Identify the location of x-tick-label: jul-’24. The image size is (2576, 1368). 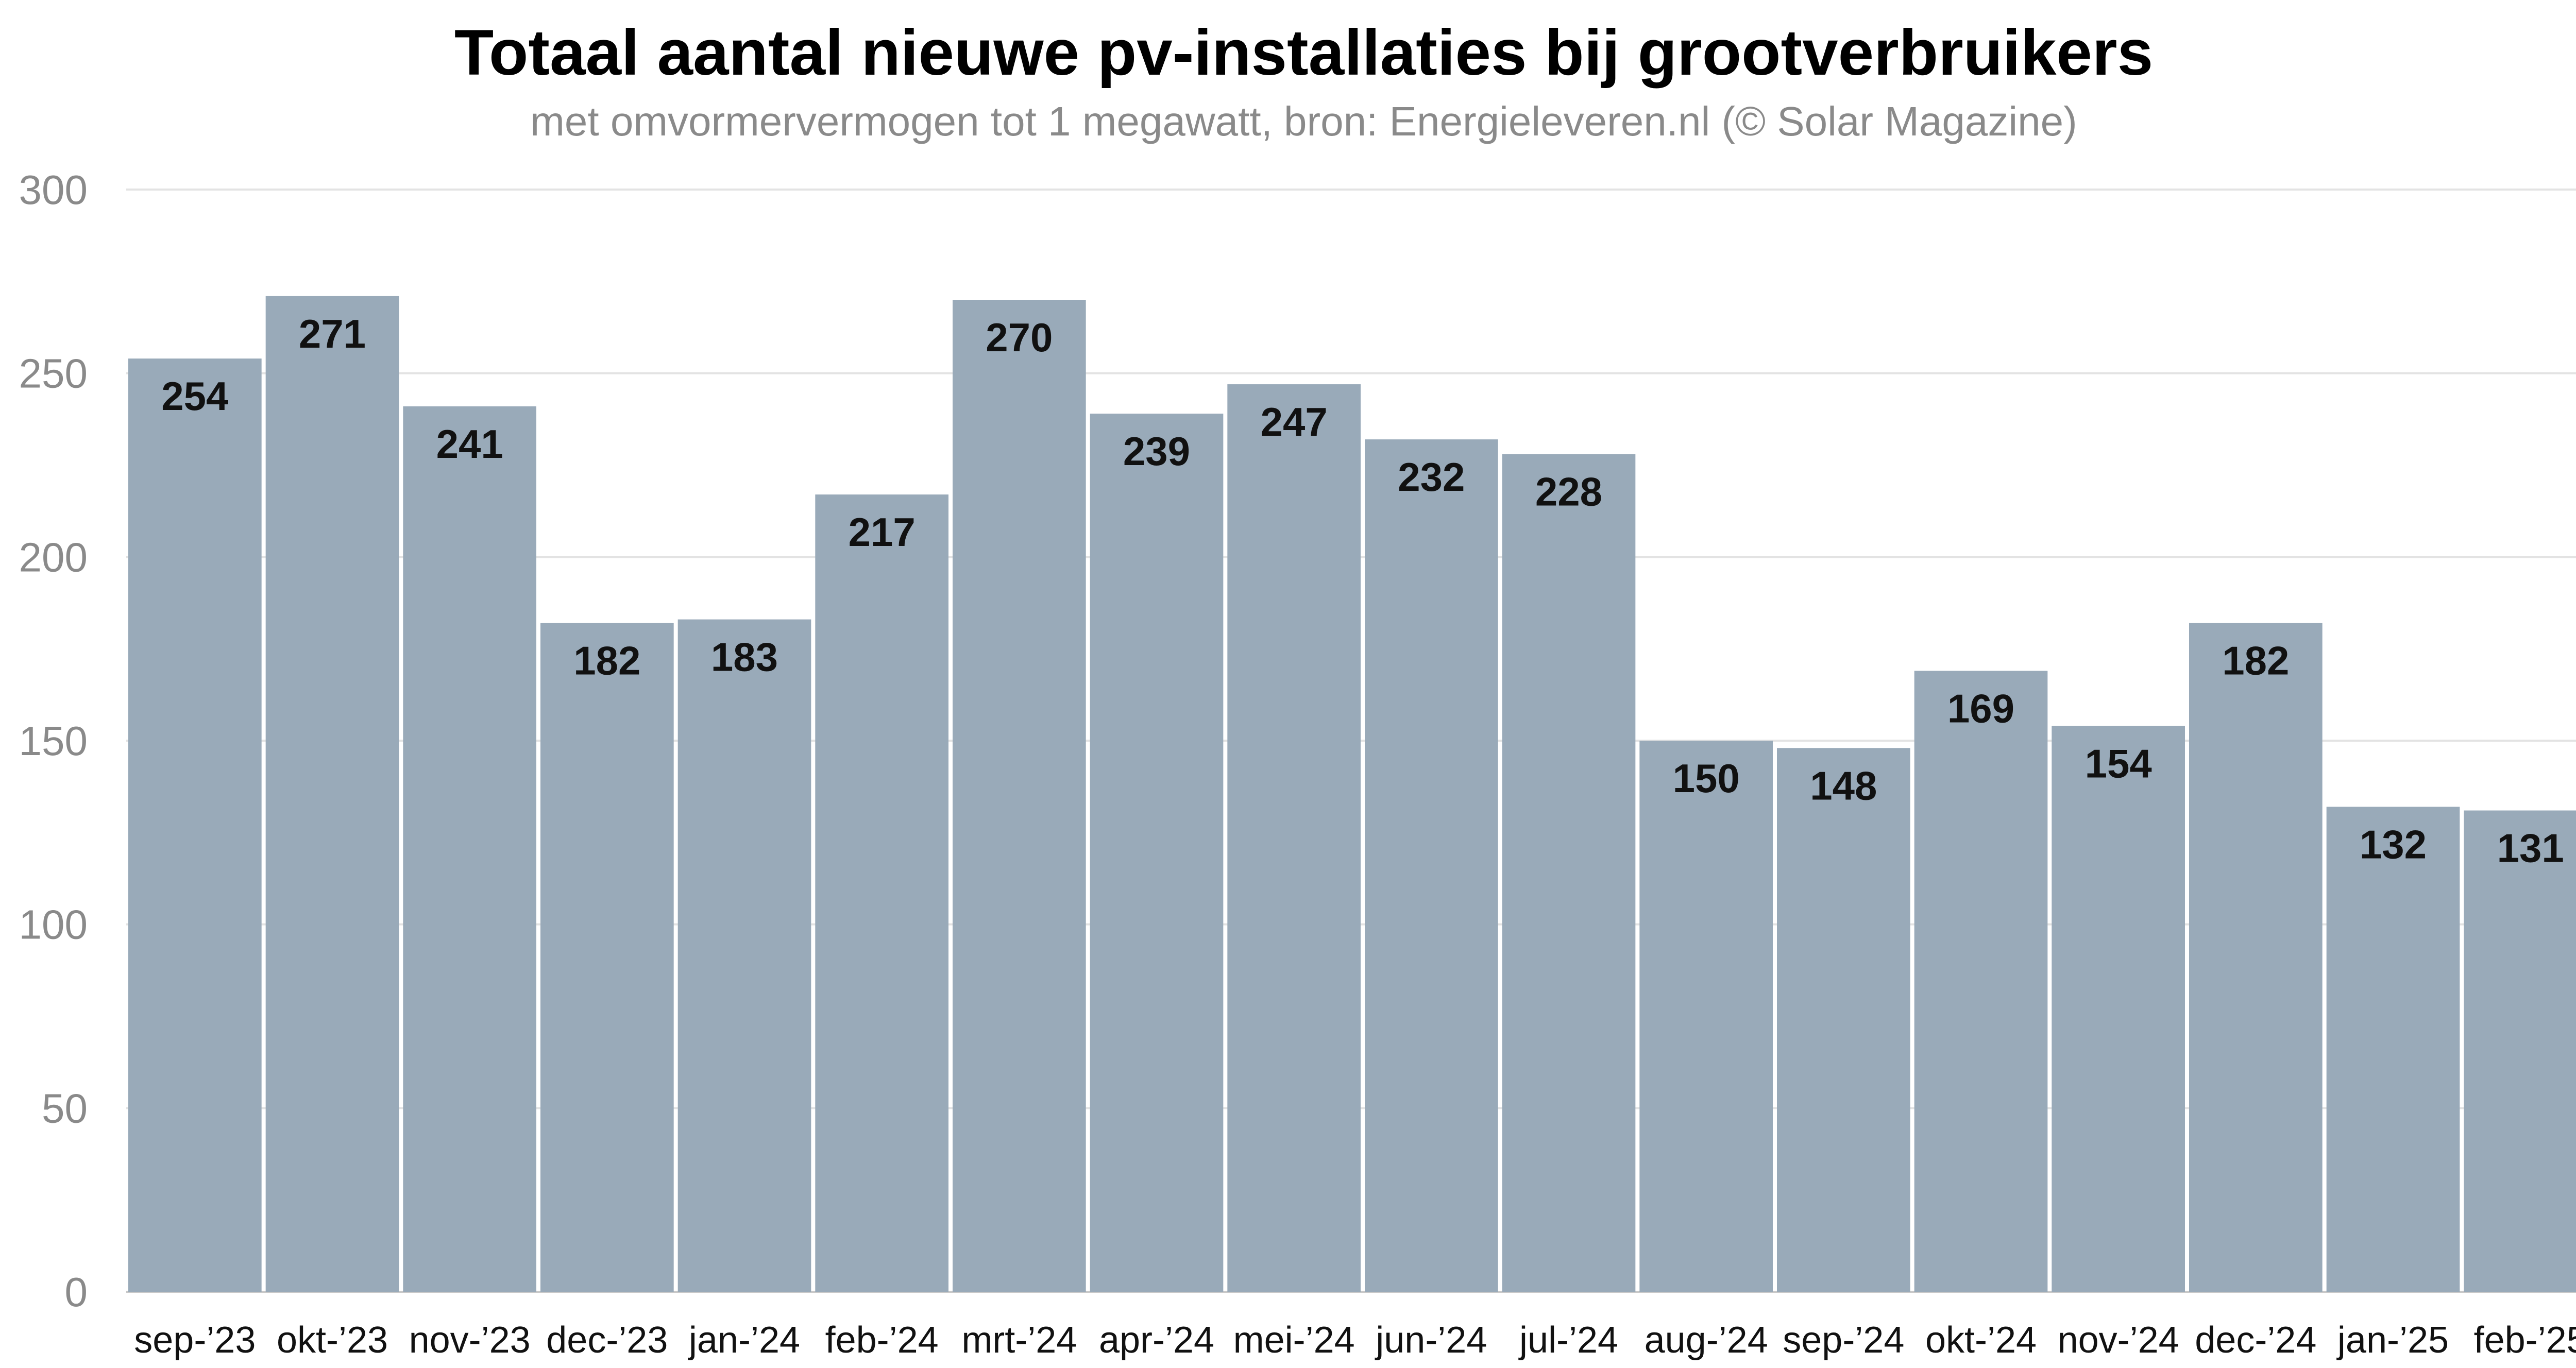
(1568, 1340).